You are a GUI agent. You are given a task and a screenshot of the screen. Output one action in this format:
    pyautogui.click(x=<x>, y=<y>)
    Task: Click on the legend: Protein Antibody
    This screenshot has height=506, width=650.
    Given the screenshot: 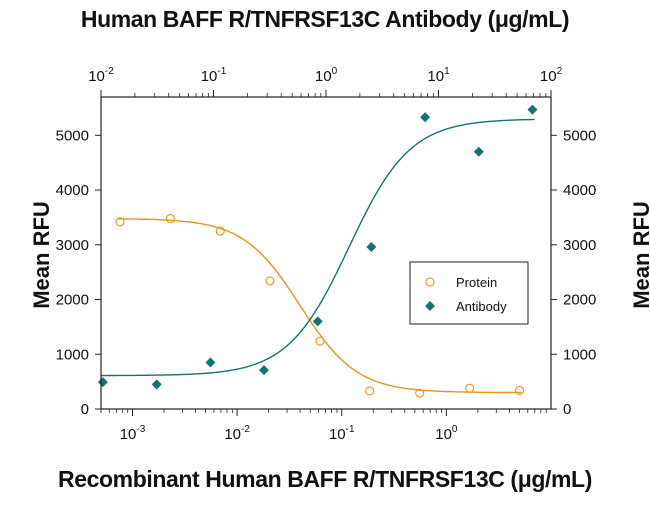 What is the action you would take?
    pyautogui.click(x=469, y=293)
    